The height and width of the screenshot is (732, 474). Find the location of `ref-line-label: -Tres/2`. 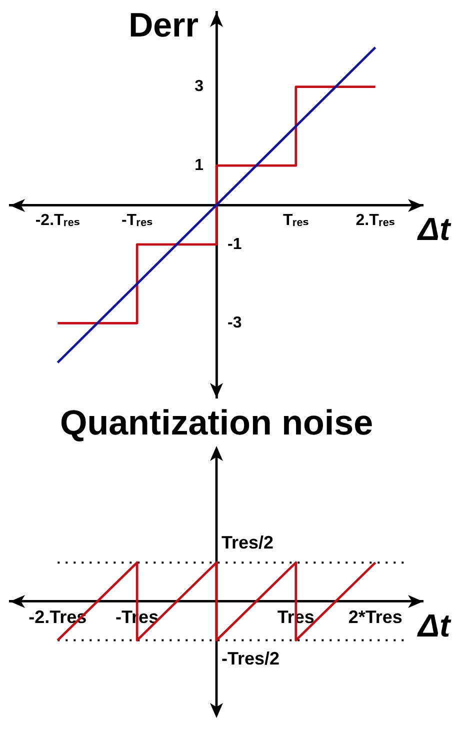

ref-line-label: -Tres/2 is located at coordinates (251, 658).